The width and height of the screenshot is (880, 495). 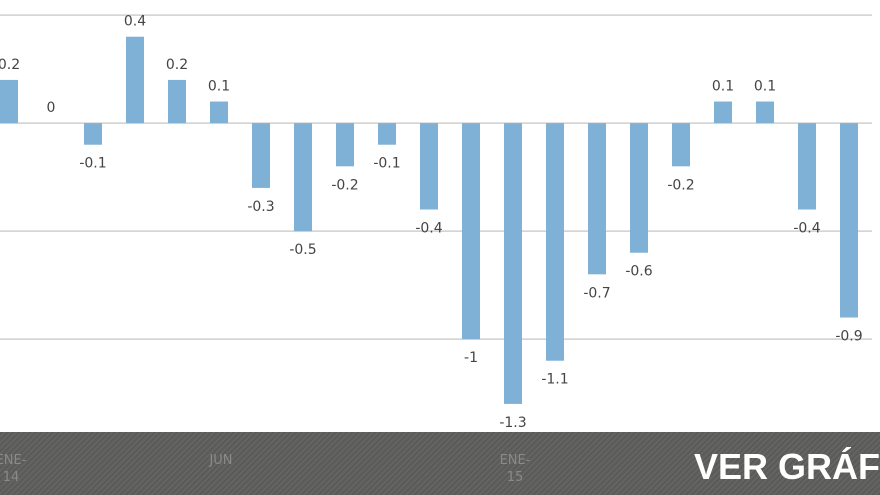 I want to click on x-tick-label: JUN, so click(x=221, y=460).